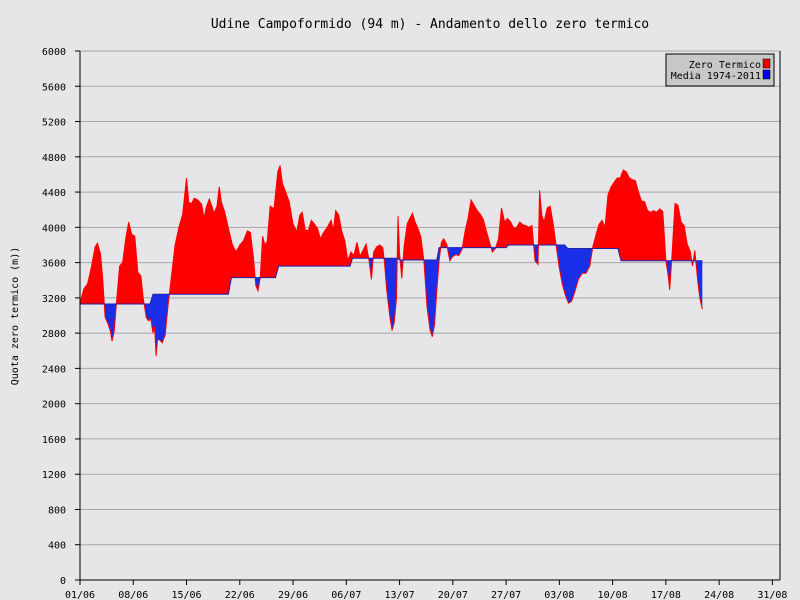 This screenshot has height=600, width=800. Describe the element at coordinates (54, 475) in the screenshot. I see `y-tick-label-1200: 1200` at that location.